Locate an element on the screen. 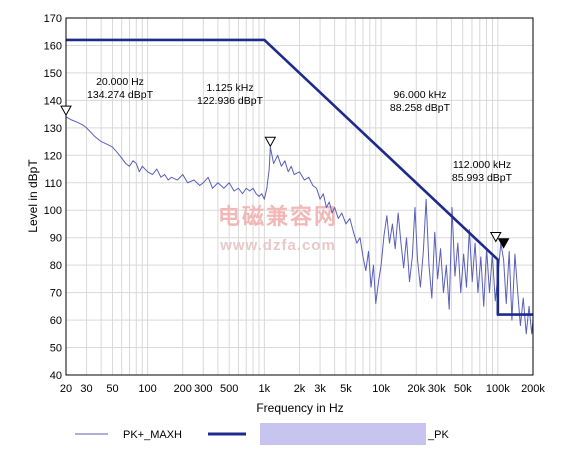 Image resolution: width=564 pixels, height=449 pixels. y-tick-label-90: 90 is located at coordinates (56, 239).